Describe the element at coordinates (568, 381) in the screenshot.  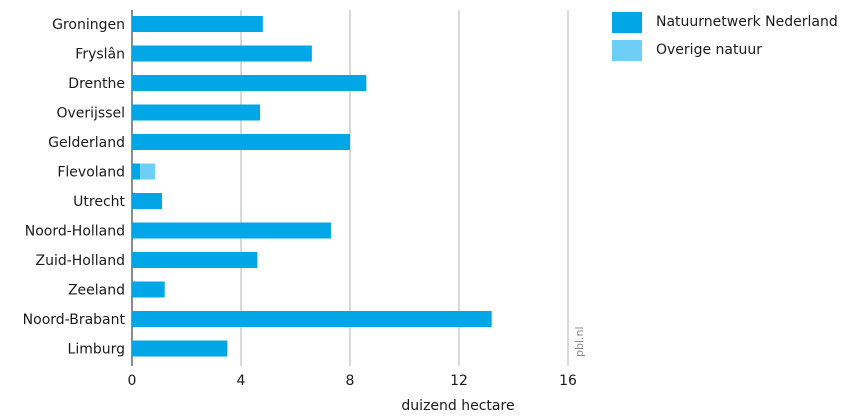
I see `x-tick-label-16: 16` at that location.